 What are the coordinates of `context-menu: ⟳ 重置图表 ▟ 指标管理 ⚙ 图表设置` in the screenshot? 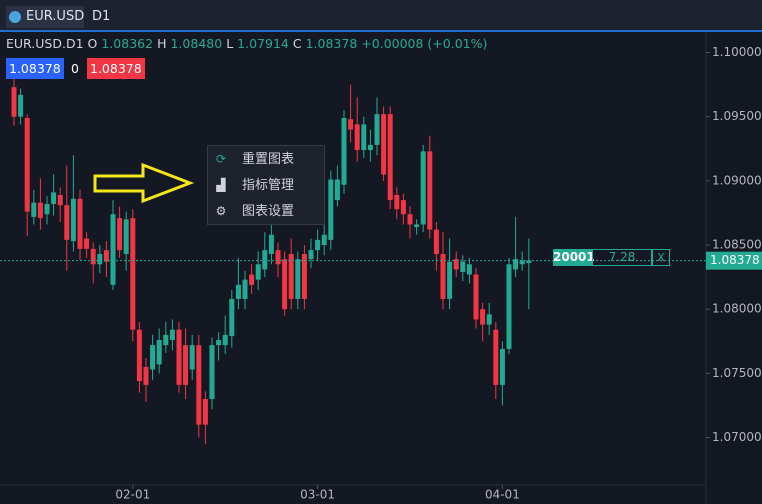 It's located at (266, 185).